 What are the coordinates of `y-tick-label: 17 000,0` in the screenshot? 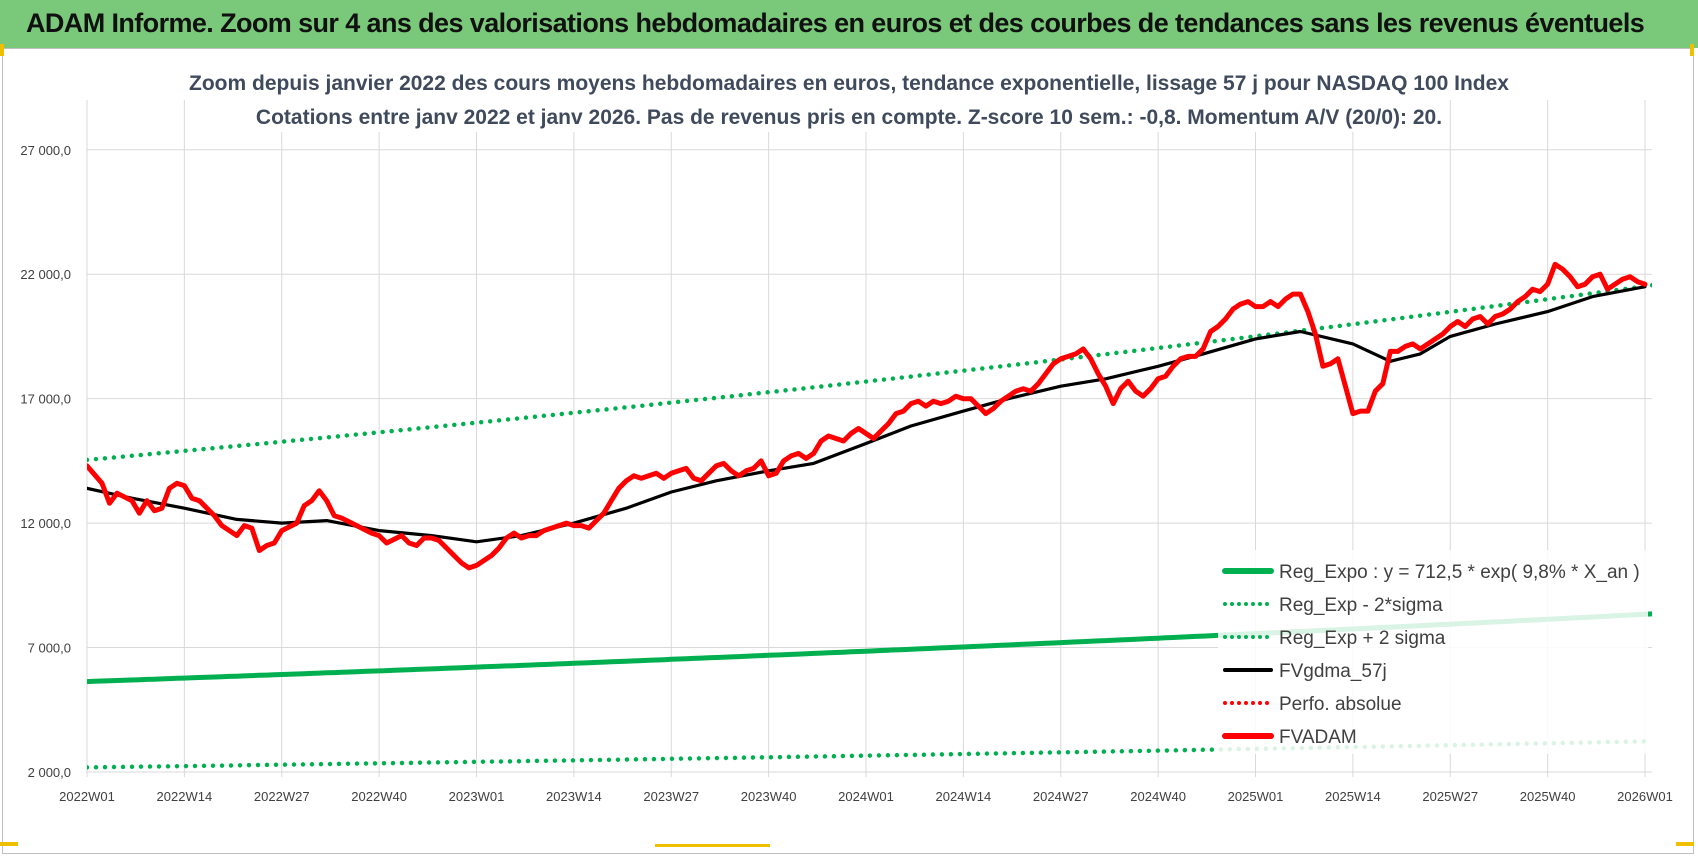 It's located at (45, 399).